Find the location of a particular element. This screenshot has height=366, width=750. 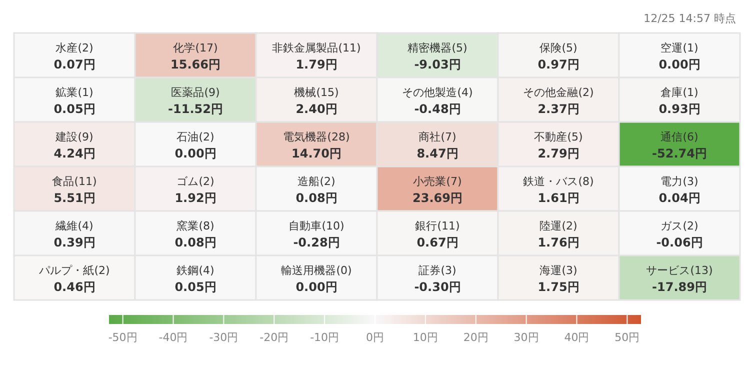

data-label: 保険(5) 0.97円 is located at coordinates (559, 56).